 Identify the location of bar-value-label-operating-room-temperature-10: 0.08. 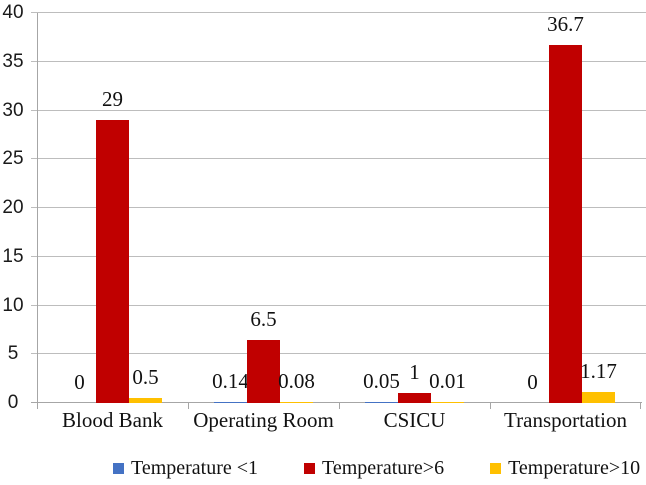
(296, 381).